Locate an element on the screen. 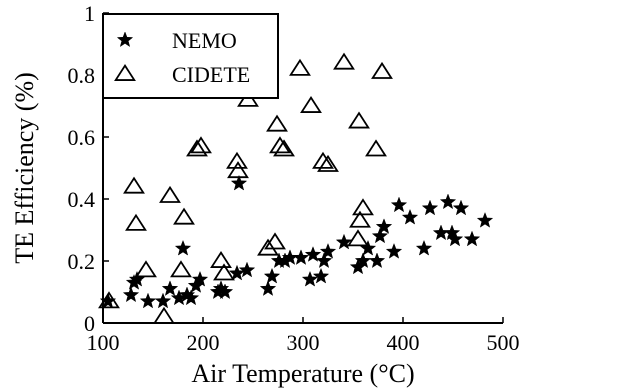  legend: NEMO CIDETE is located at coordinates (190, 56).